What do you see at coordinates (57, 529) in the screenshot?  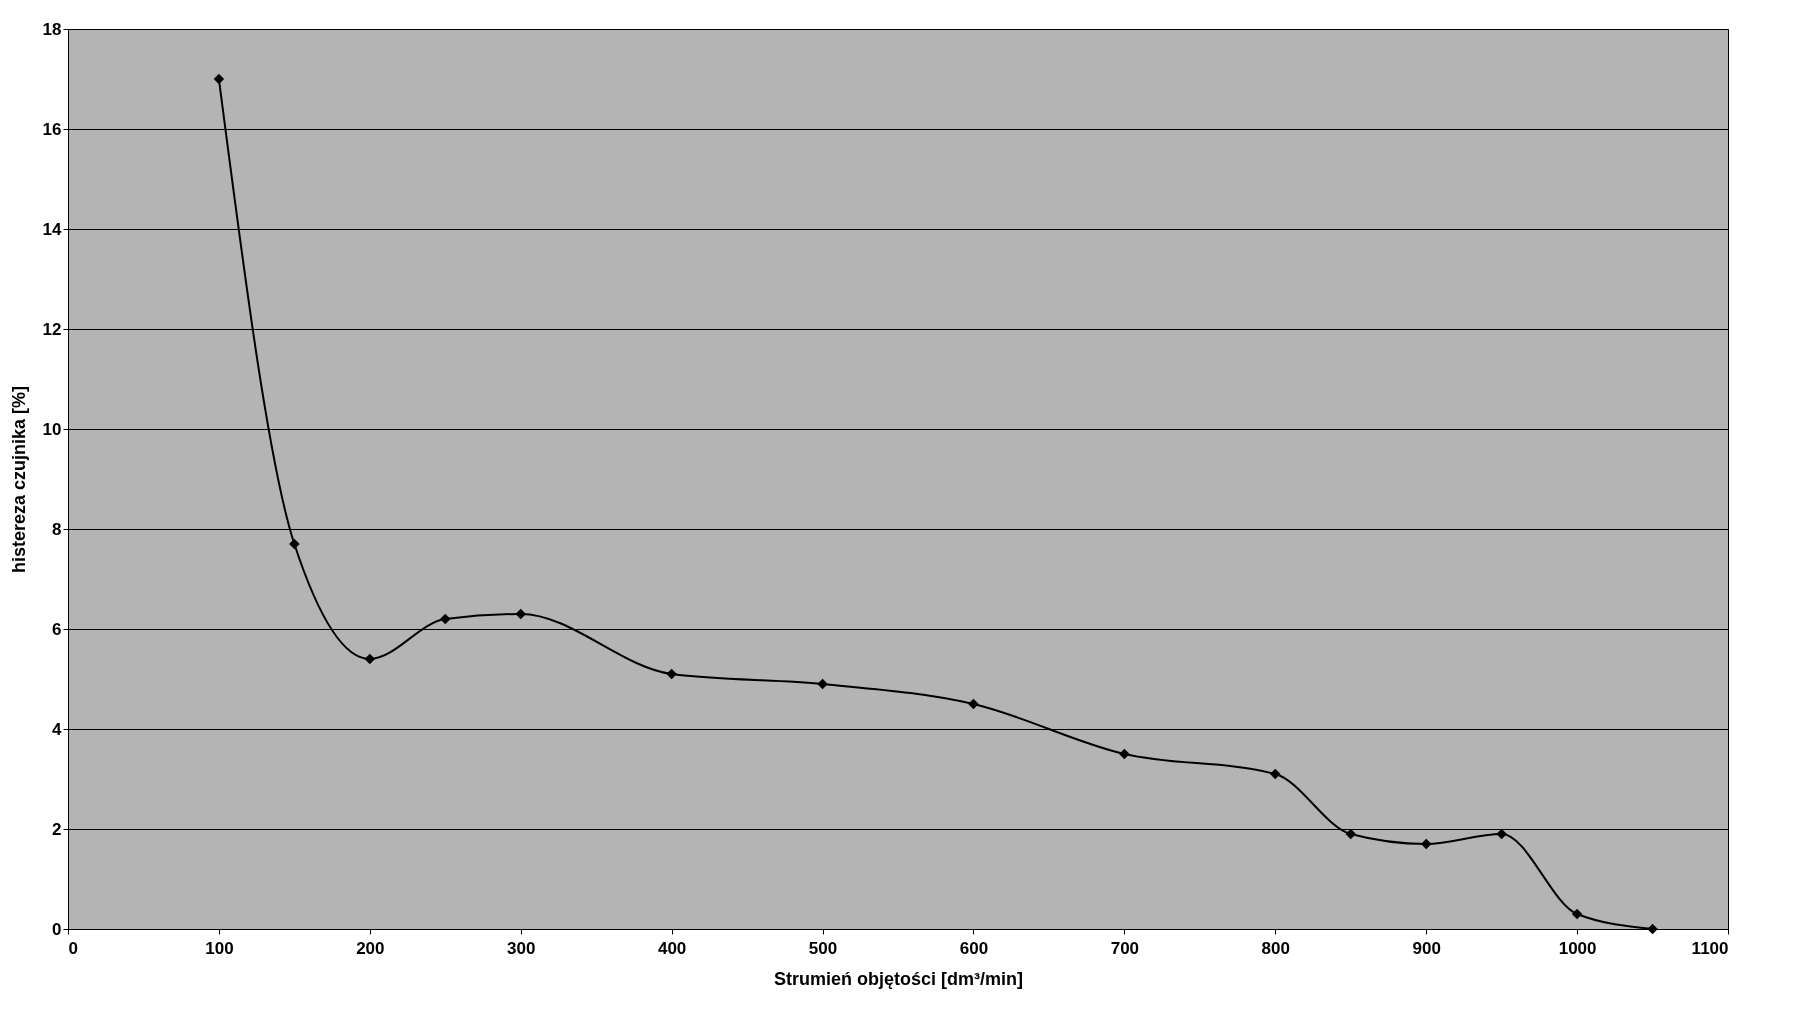 I see `y-tick-label: 8` at bounding box center [57, 529].